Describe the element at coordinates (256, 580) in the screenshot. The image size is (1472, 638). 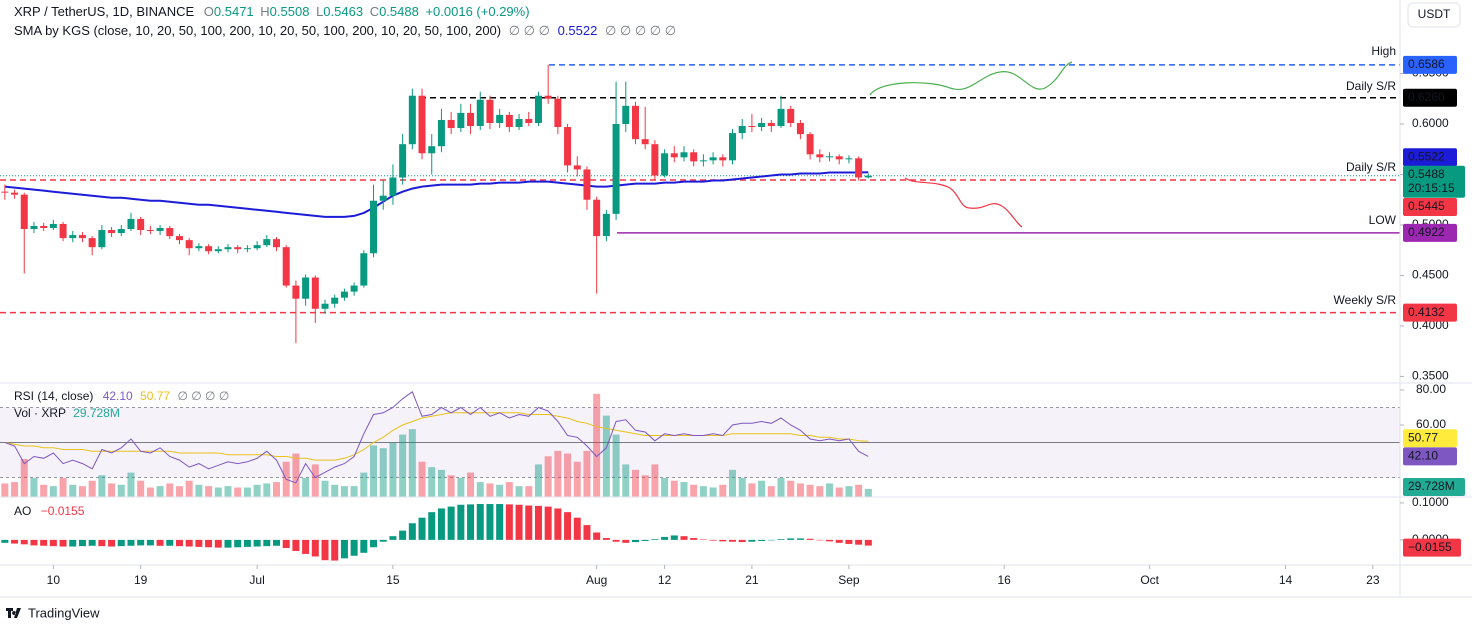
I see `x-tick-label: Jul` at that location.